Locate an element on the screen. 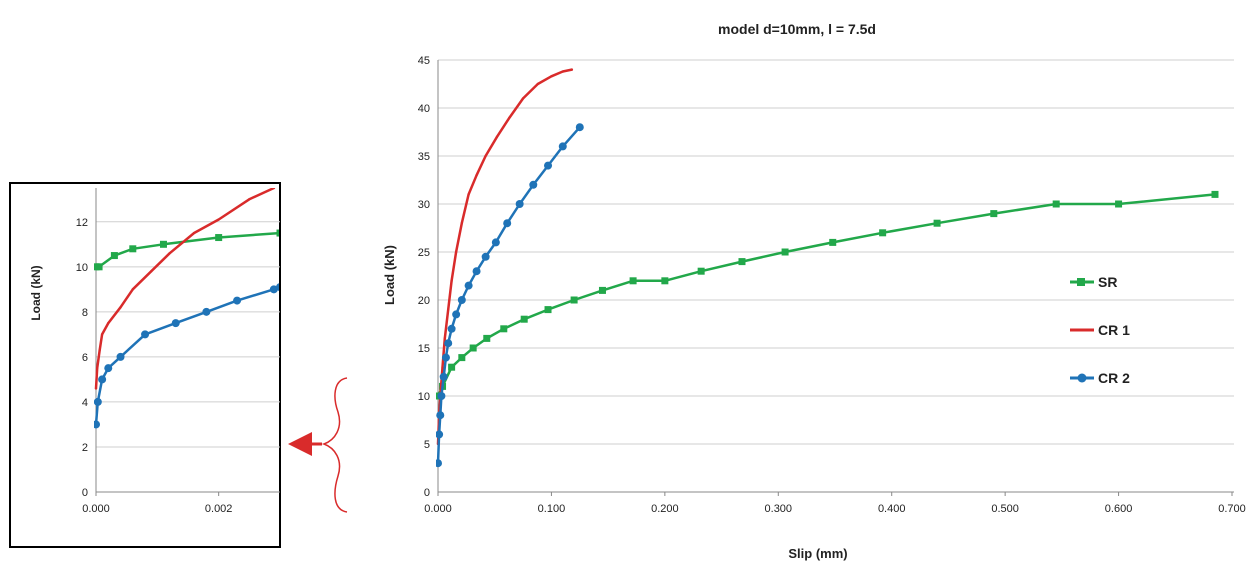  inset-x-tick-label: 0.002 is located at coordinates (219, 509).